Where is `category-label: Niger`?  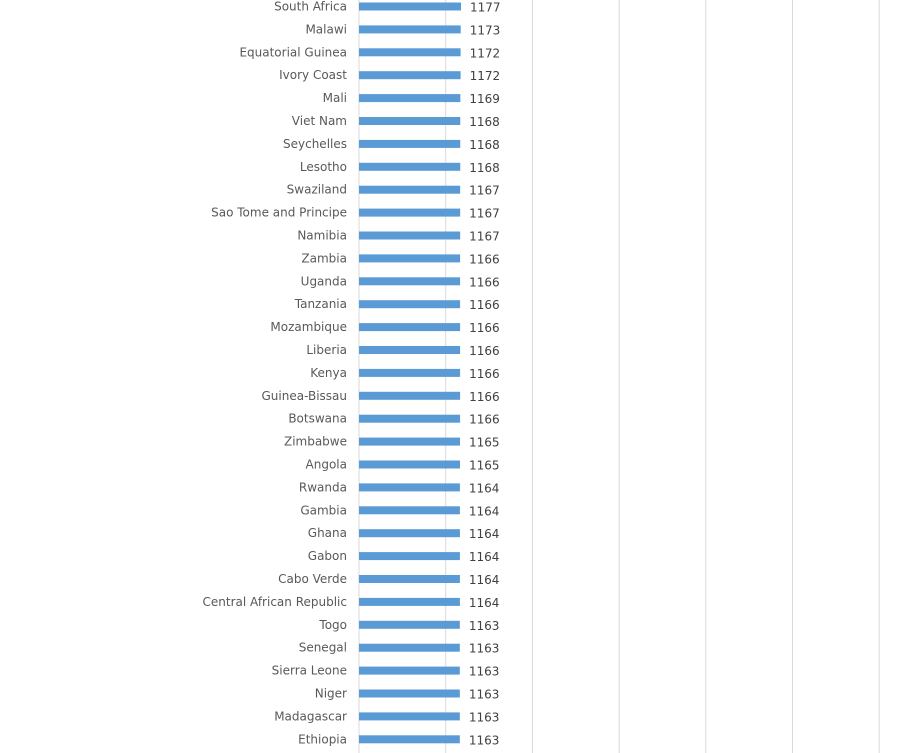 category-label: Niger is located at coordinates (331, 694).